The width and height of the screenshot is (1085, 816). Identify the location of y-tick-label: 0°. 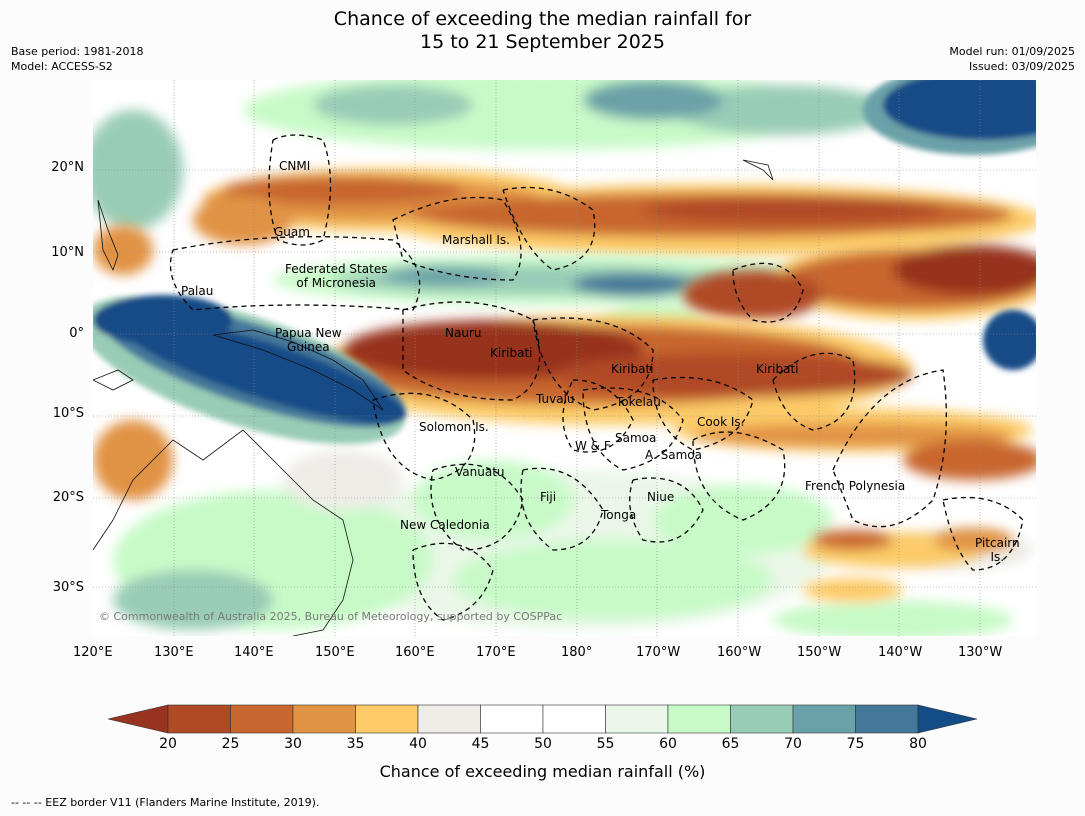
(76, 333).